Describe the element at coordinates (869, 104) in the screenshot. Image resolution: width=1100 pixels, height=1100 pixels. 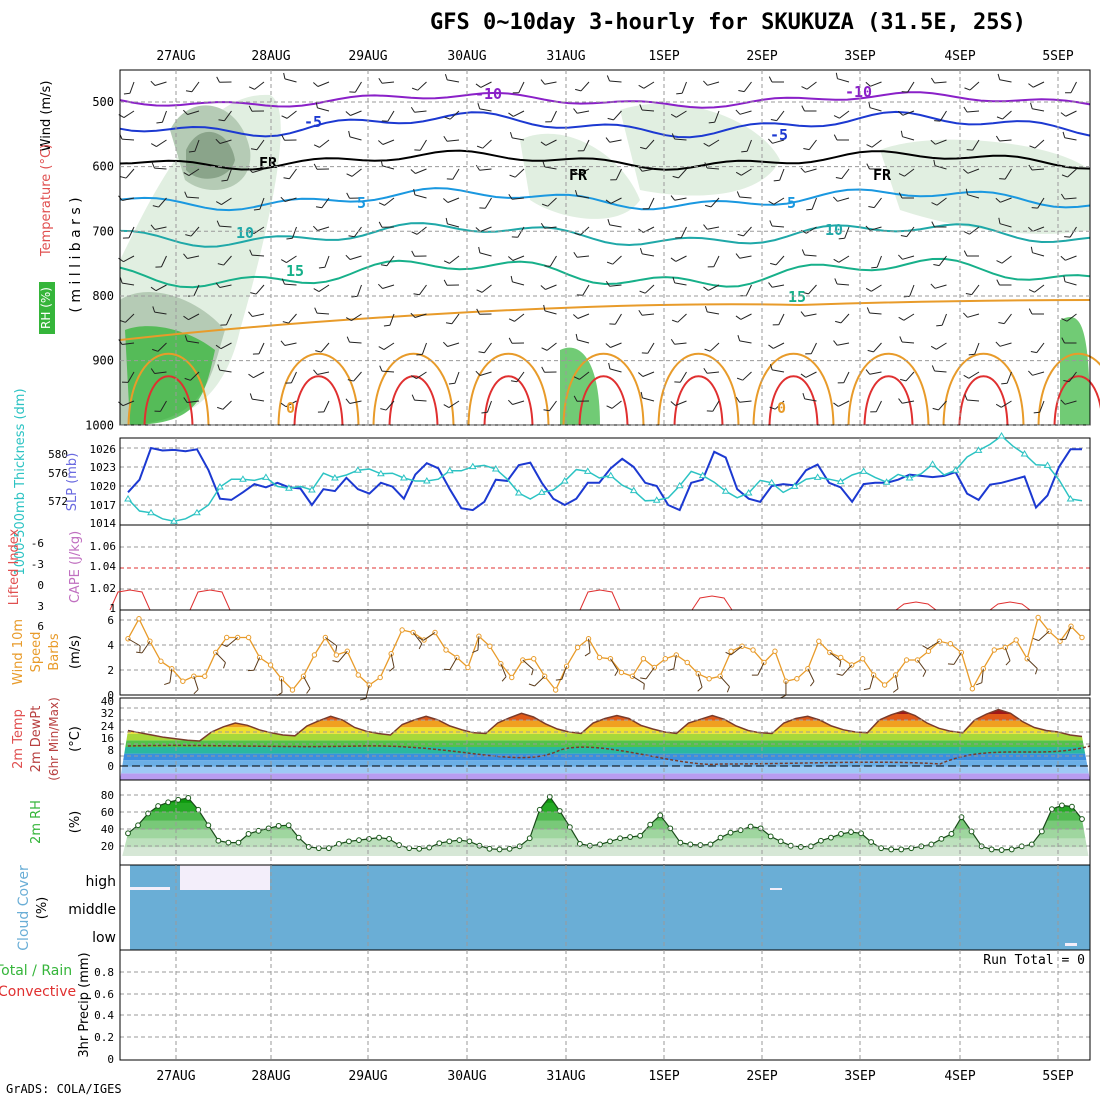
I see `wind-barb-53-flag` at that location.